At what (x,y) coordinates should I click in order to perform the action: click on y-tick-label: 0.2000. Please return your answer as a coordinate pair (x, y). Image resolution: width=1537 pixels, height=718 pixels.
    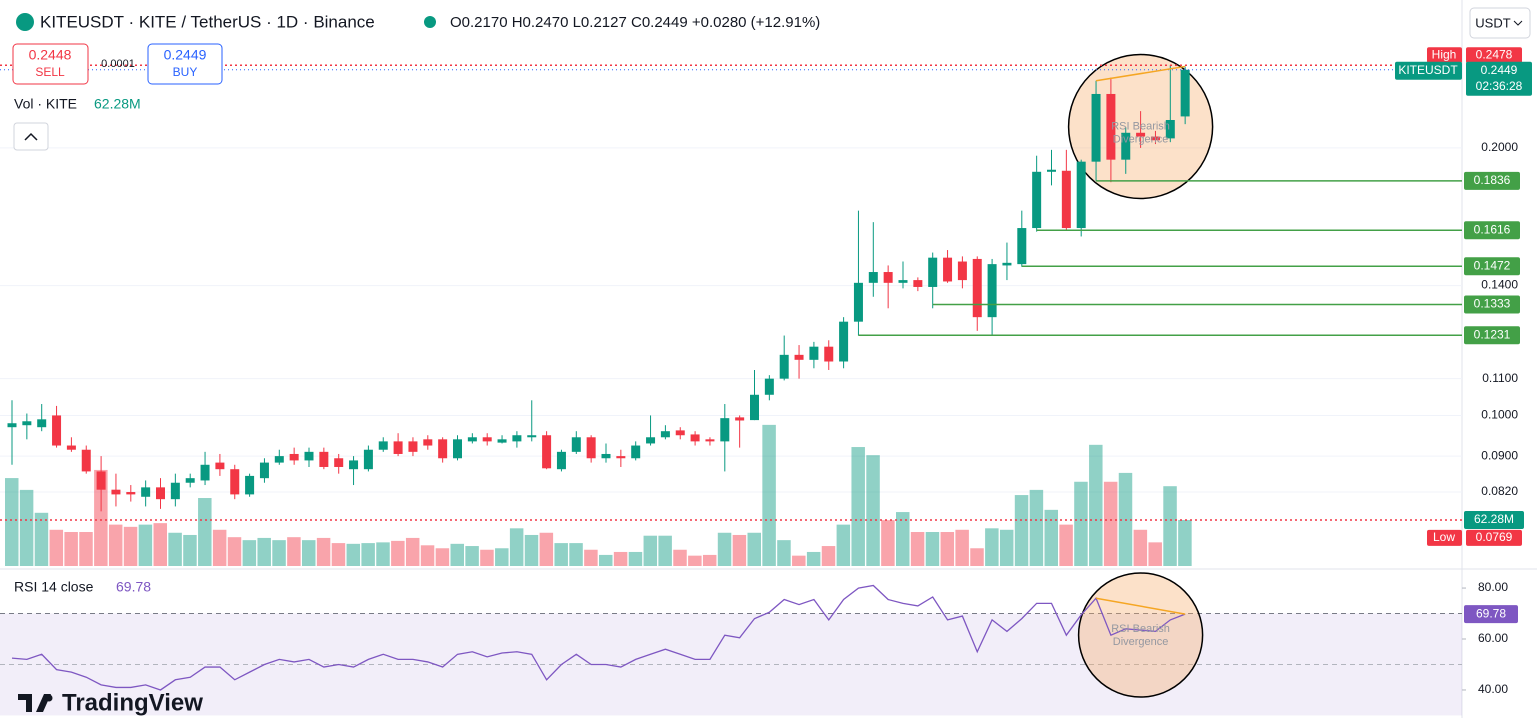
    Looking at the image, I should click on (1499, 147).